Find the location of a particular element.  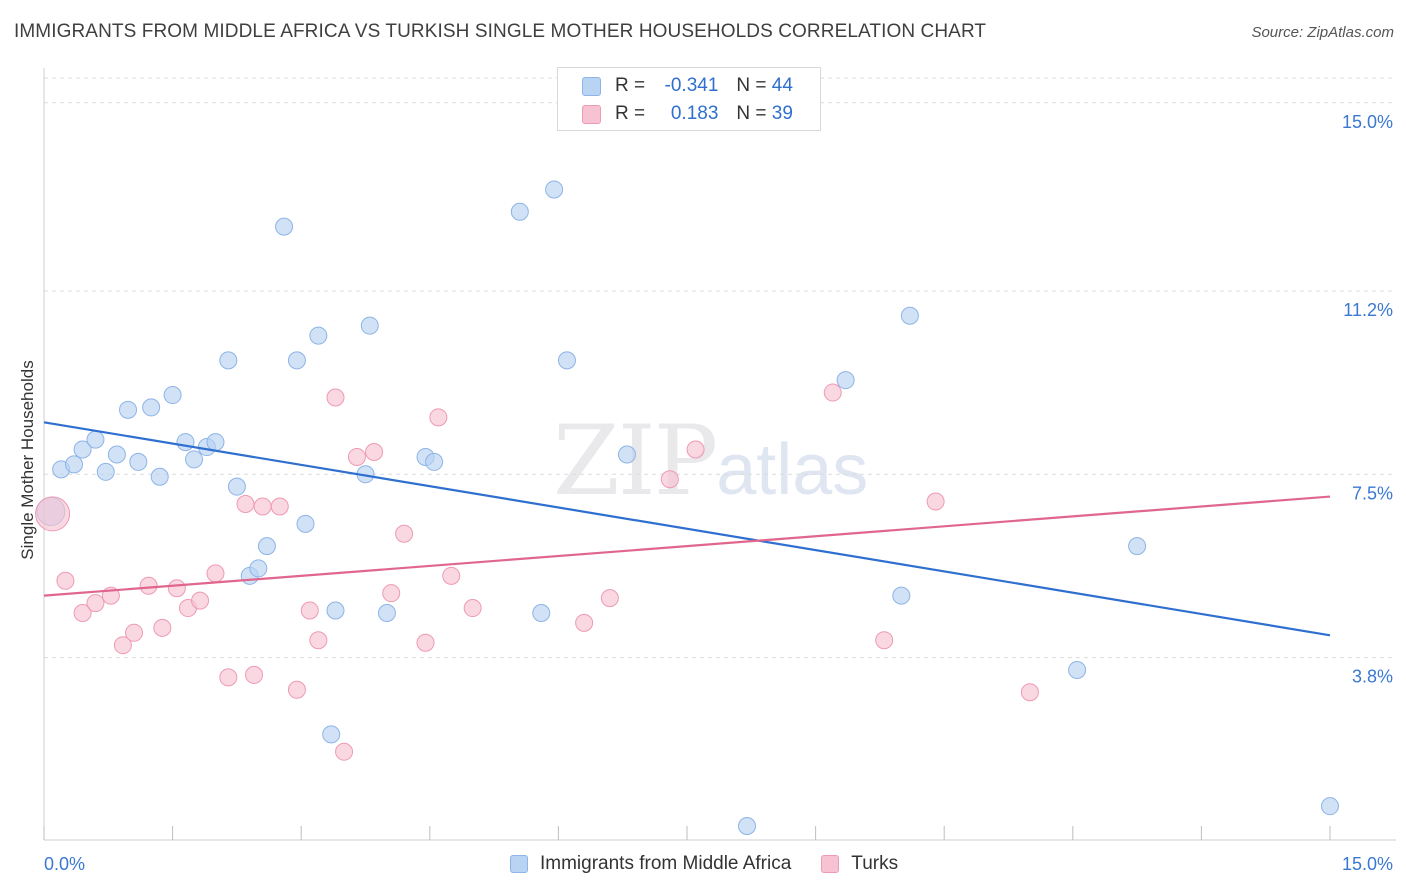

y-tick-label: 15.0% is located at coordinates (1367, 122).